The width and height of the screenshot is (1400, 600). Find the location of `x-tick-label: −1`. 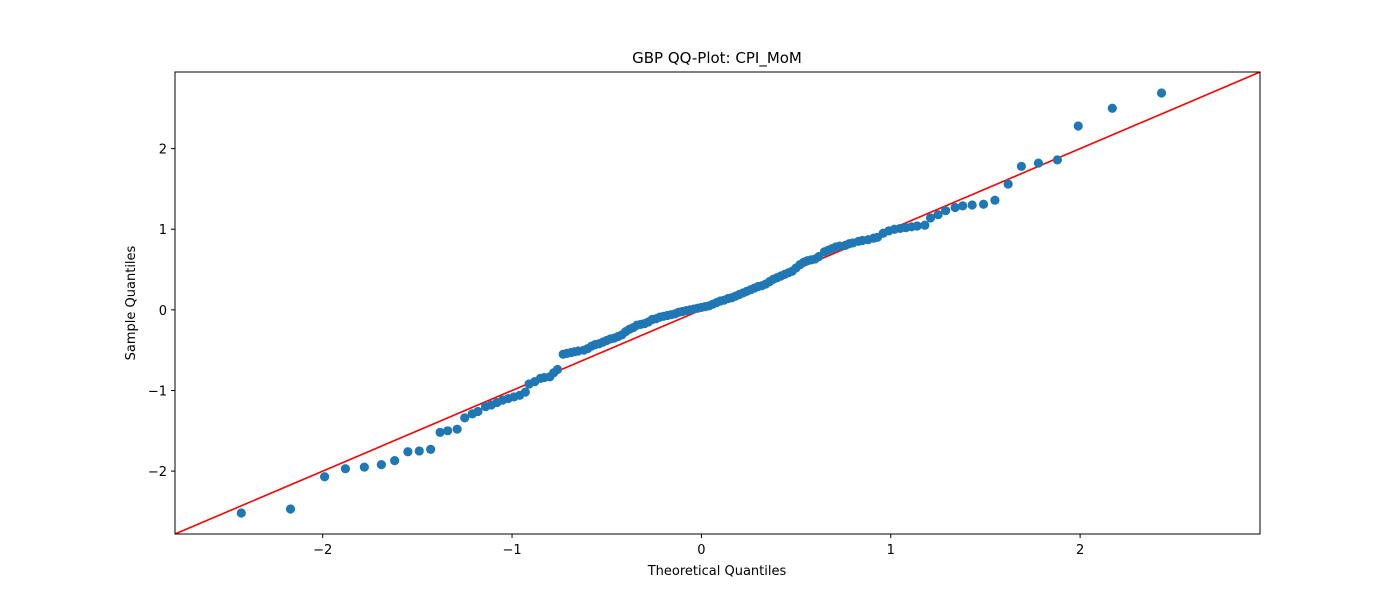

x-tick-label: −1 is located at coordinates (511, 550).